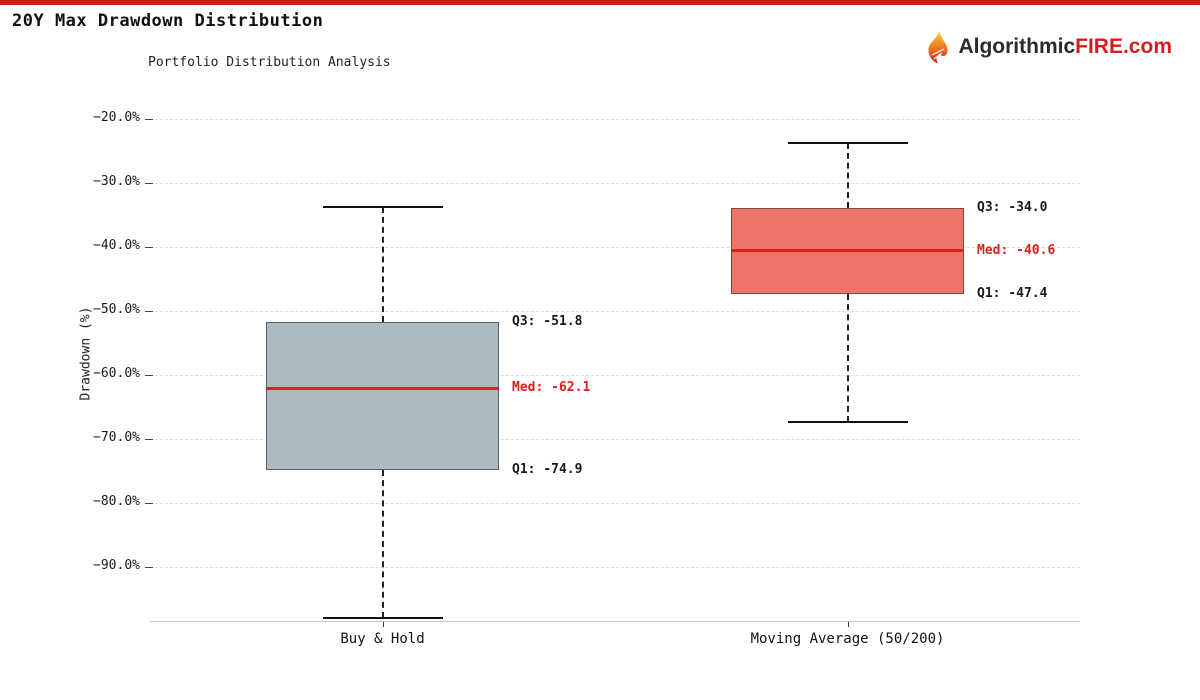 This screenshot has height=700, width=1200. Describe the element at coordinates (116, 437) in the screenshot. I see `y-tick-label: −70.0%` at that location.